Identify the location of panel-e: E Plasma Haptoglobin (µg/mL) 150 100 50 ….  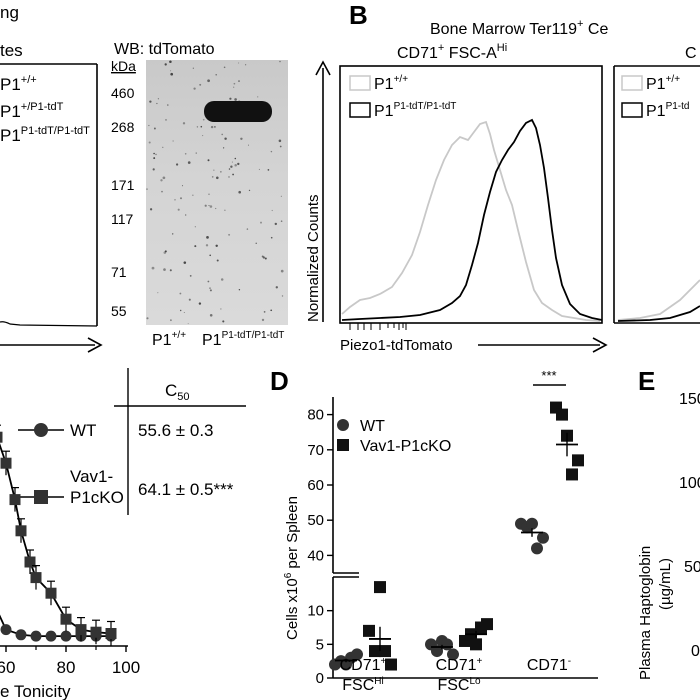
(668, 523).